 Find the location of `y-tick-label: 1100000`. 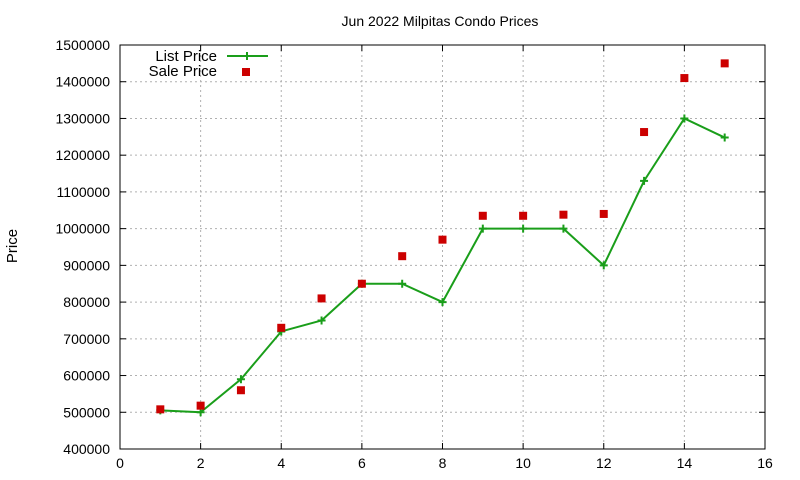

y-tick-label: 1100000 is located at coordinates (84, 192).